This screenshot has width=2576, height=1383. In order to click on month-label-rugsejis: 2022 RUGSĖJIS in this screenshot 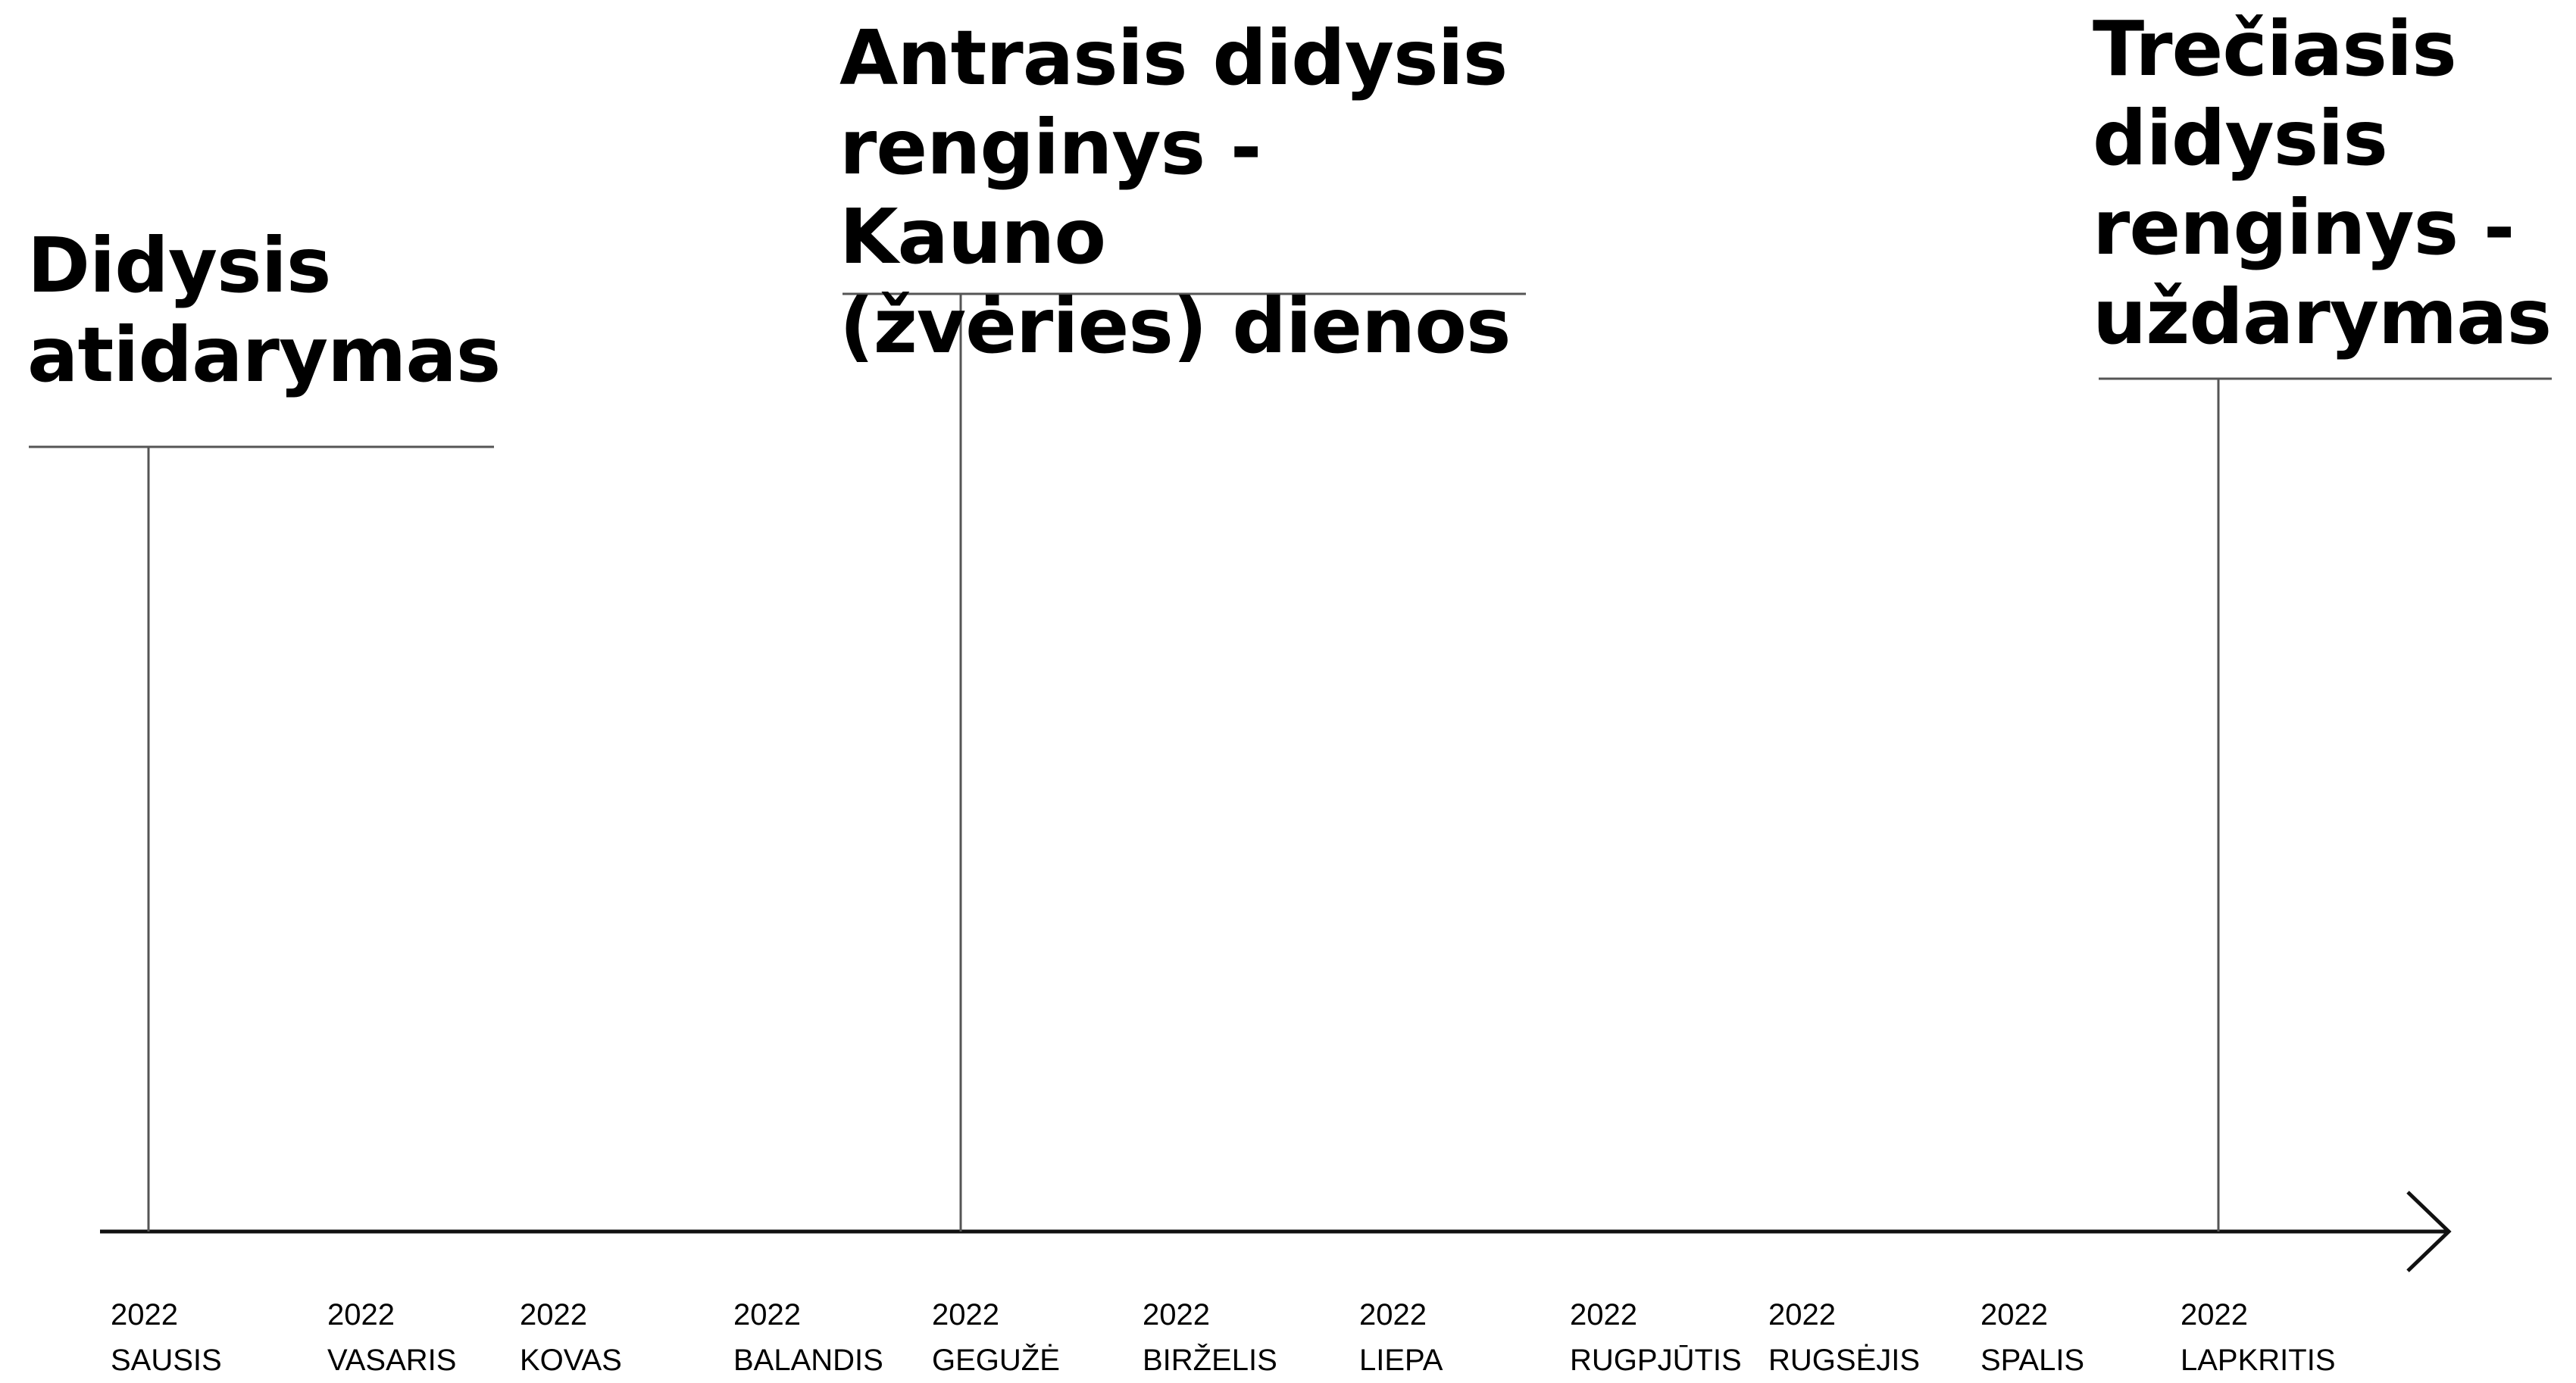, I will do `click(1844, 1337)`.